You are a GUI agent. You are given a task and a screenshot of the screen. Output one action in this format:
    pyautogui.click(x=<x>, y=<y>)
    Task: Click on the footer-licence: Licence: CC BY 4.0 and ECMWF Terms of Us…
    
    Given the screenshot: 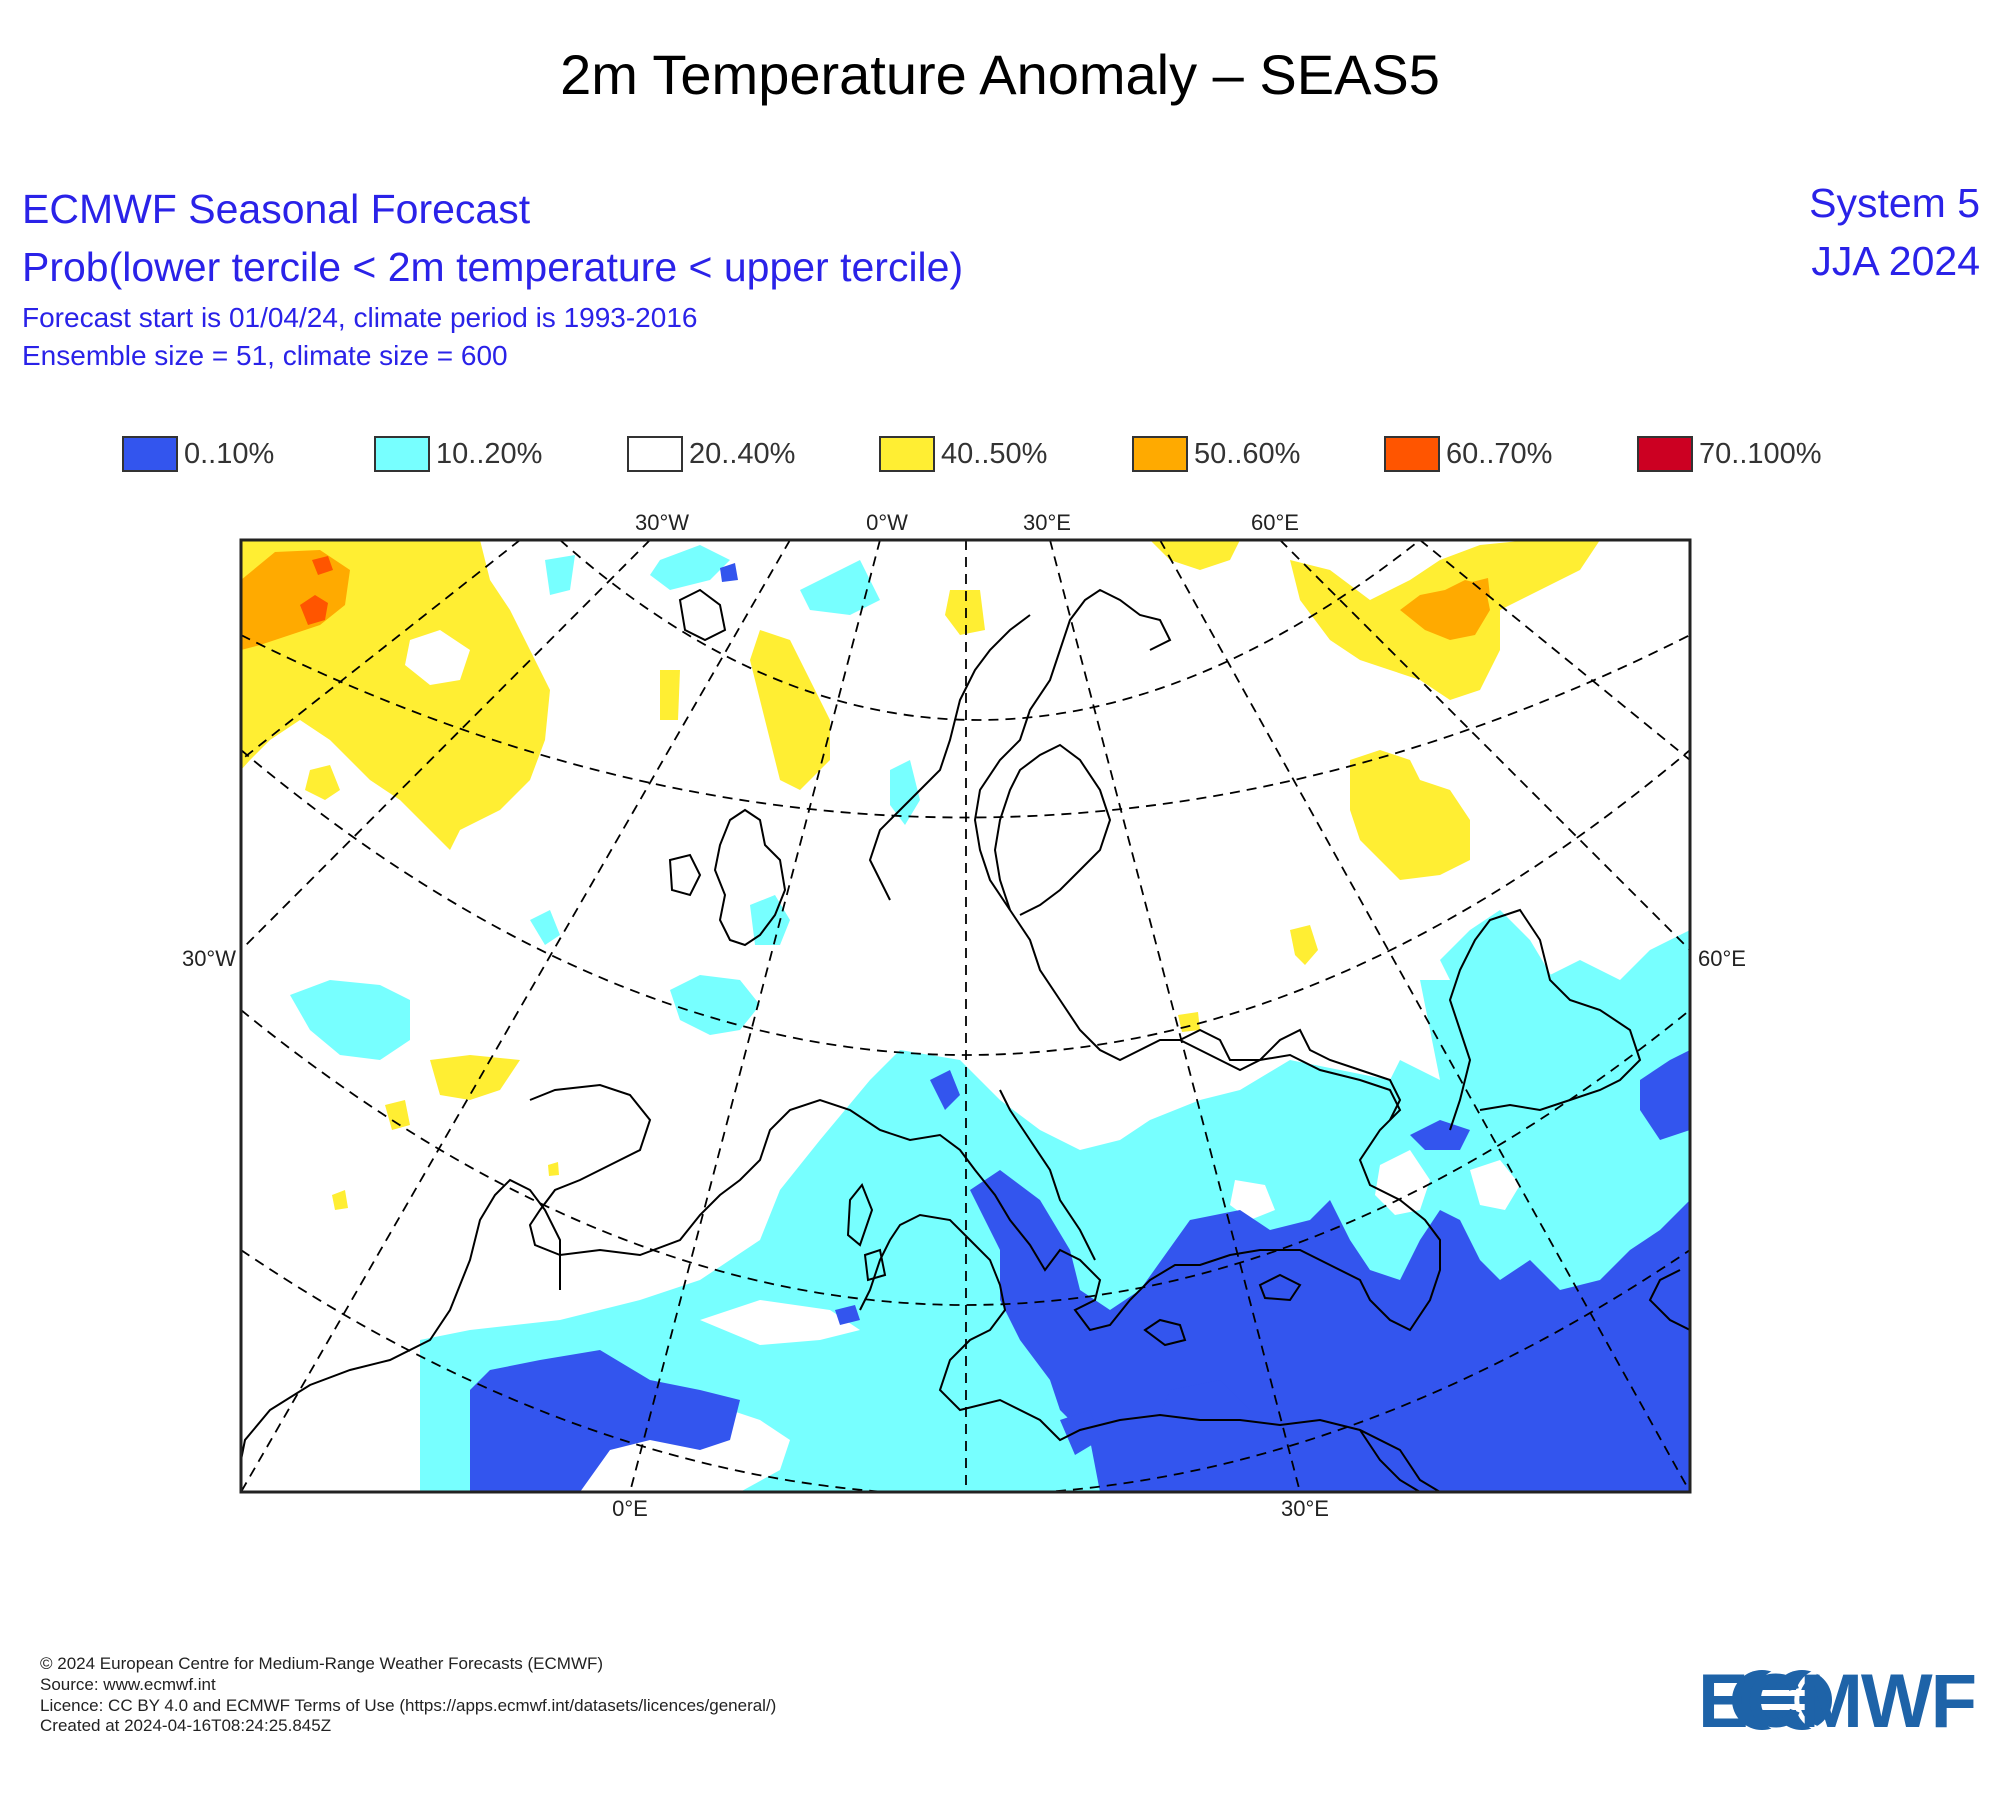 What is the action you would take?
    pyautogui.click(x=408, y=1705)
    